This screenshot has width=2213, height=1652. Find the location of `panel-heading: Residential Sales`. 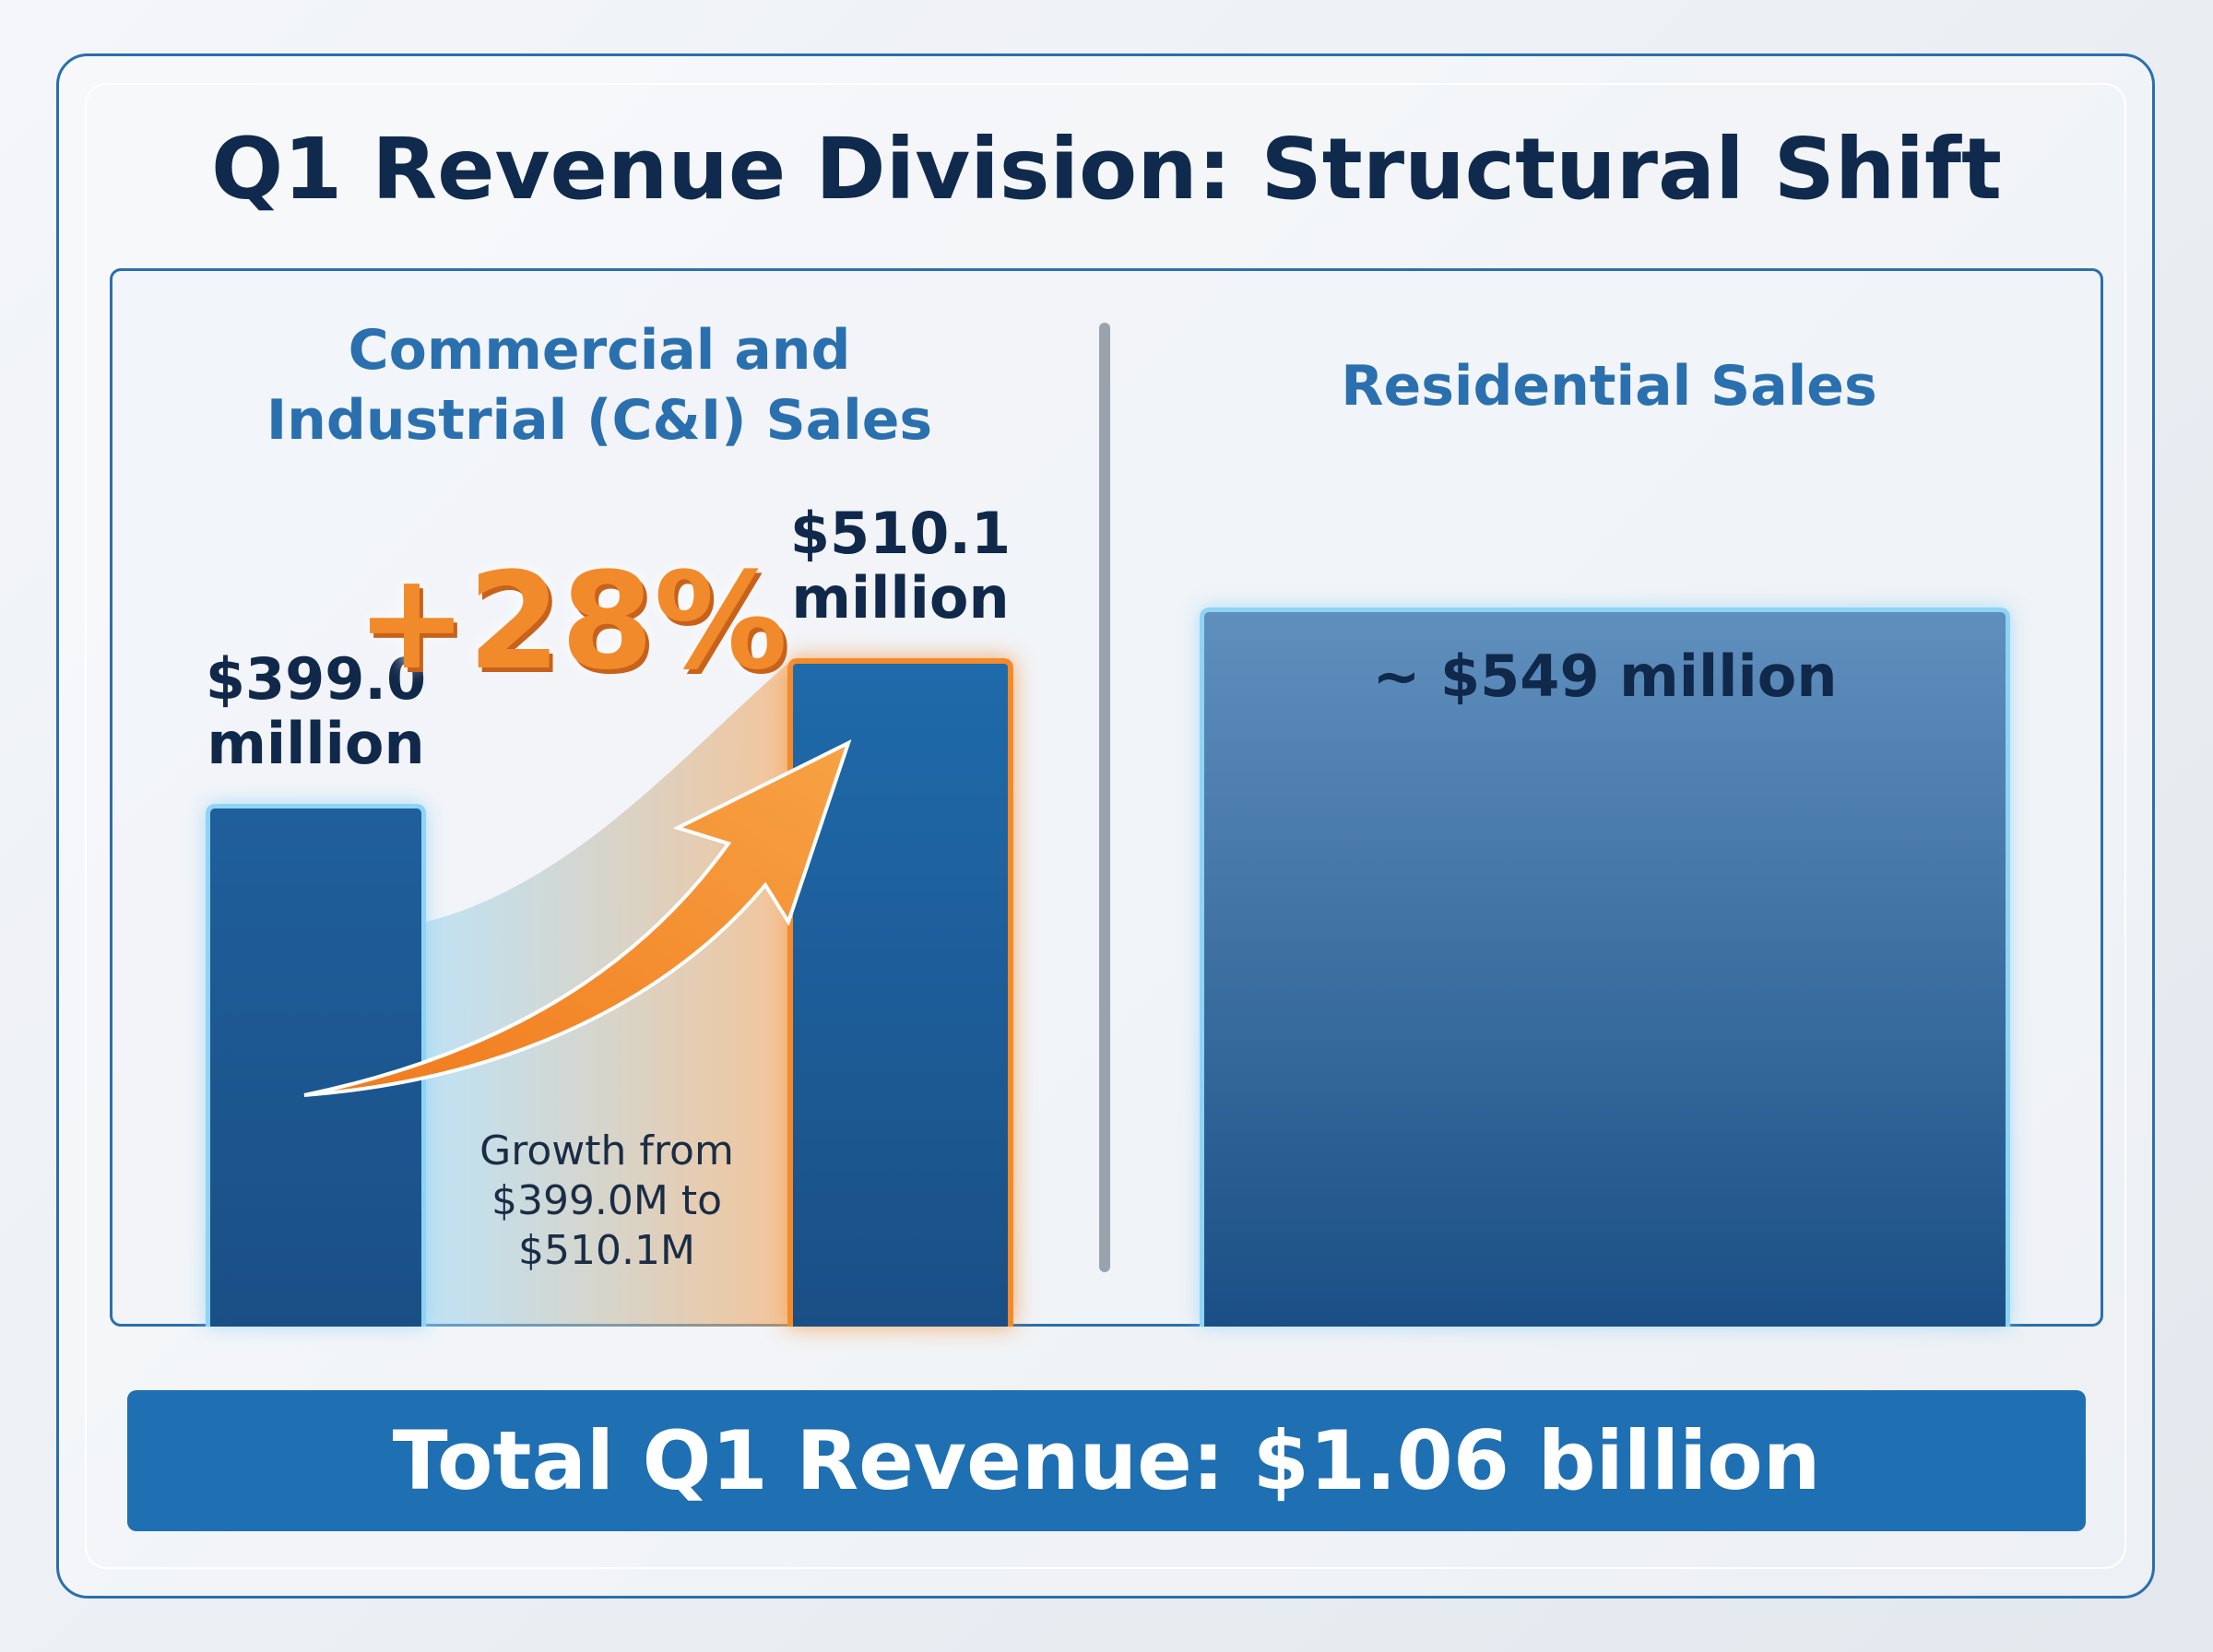

panel-heading: Residential Sales is located at coordinates (1609, 386).